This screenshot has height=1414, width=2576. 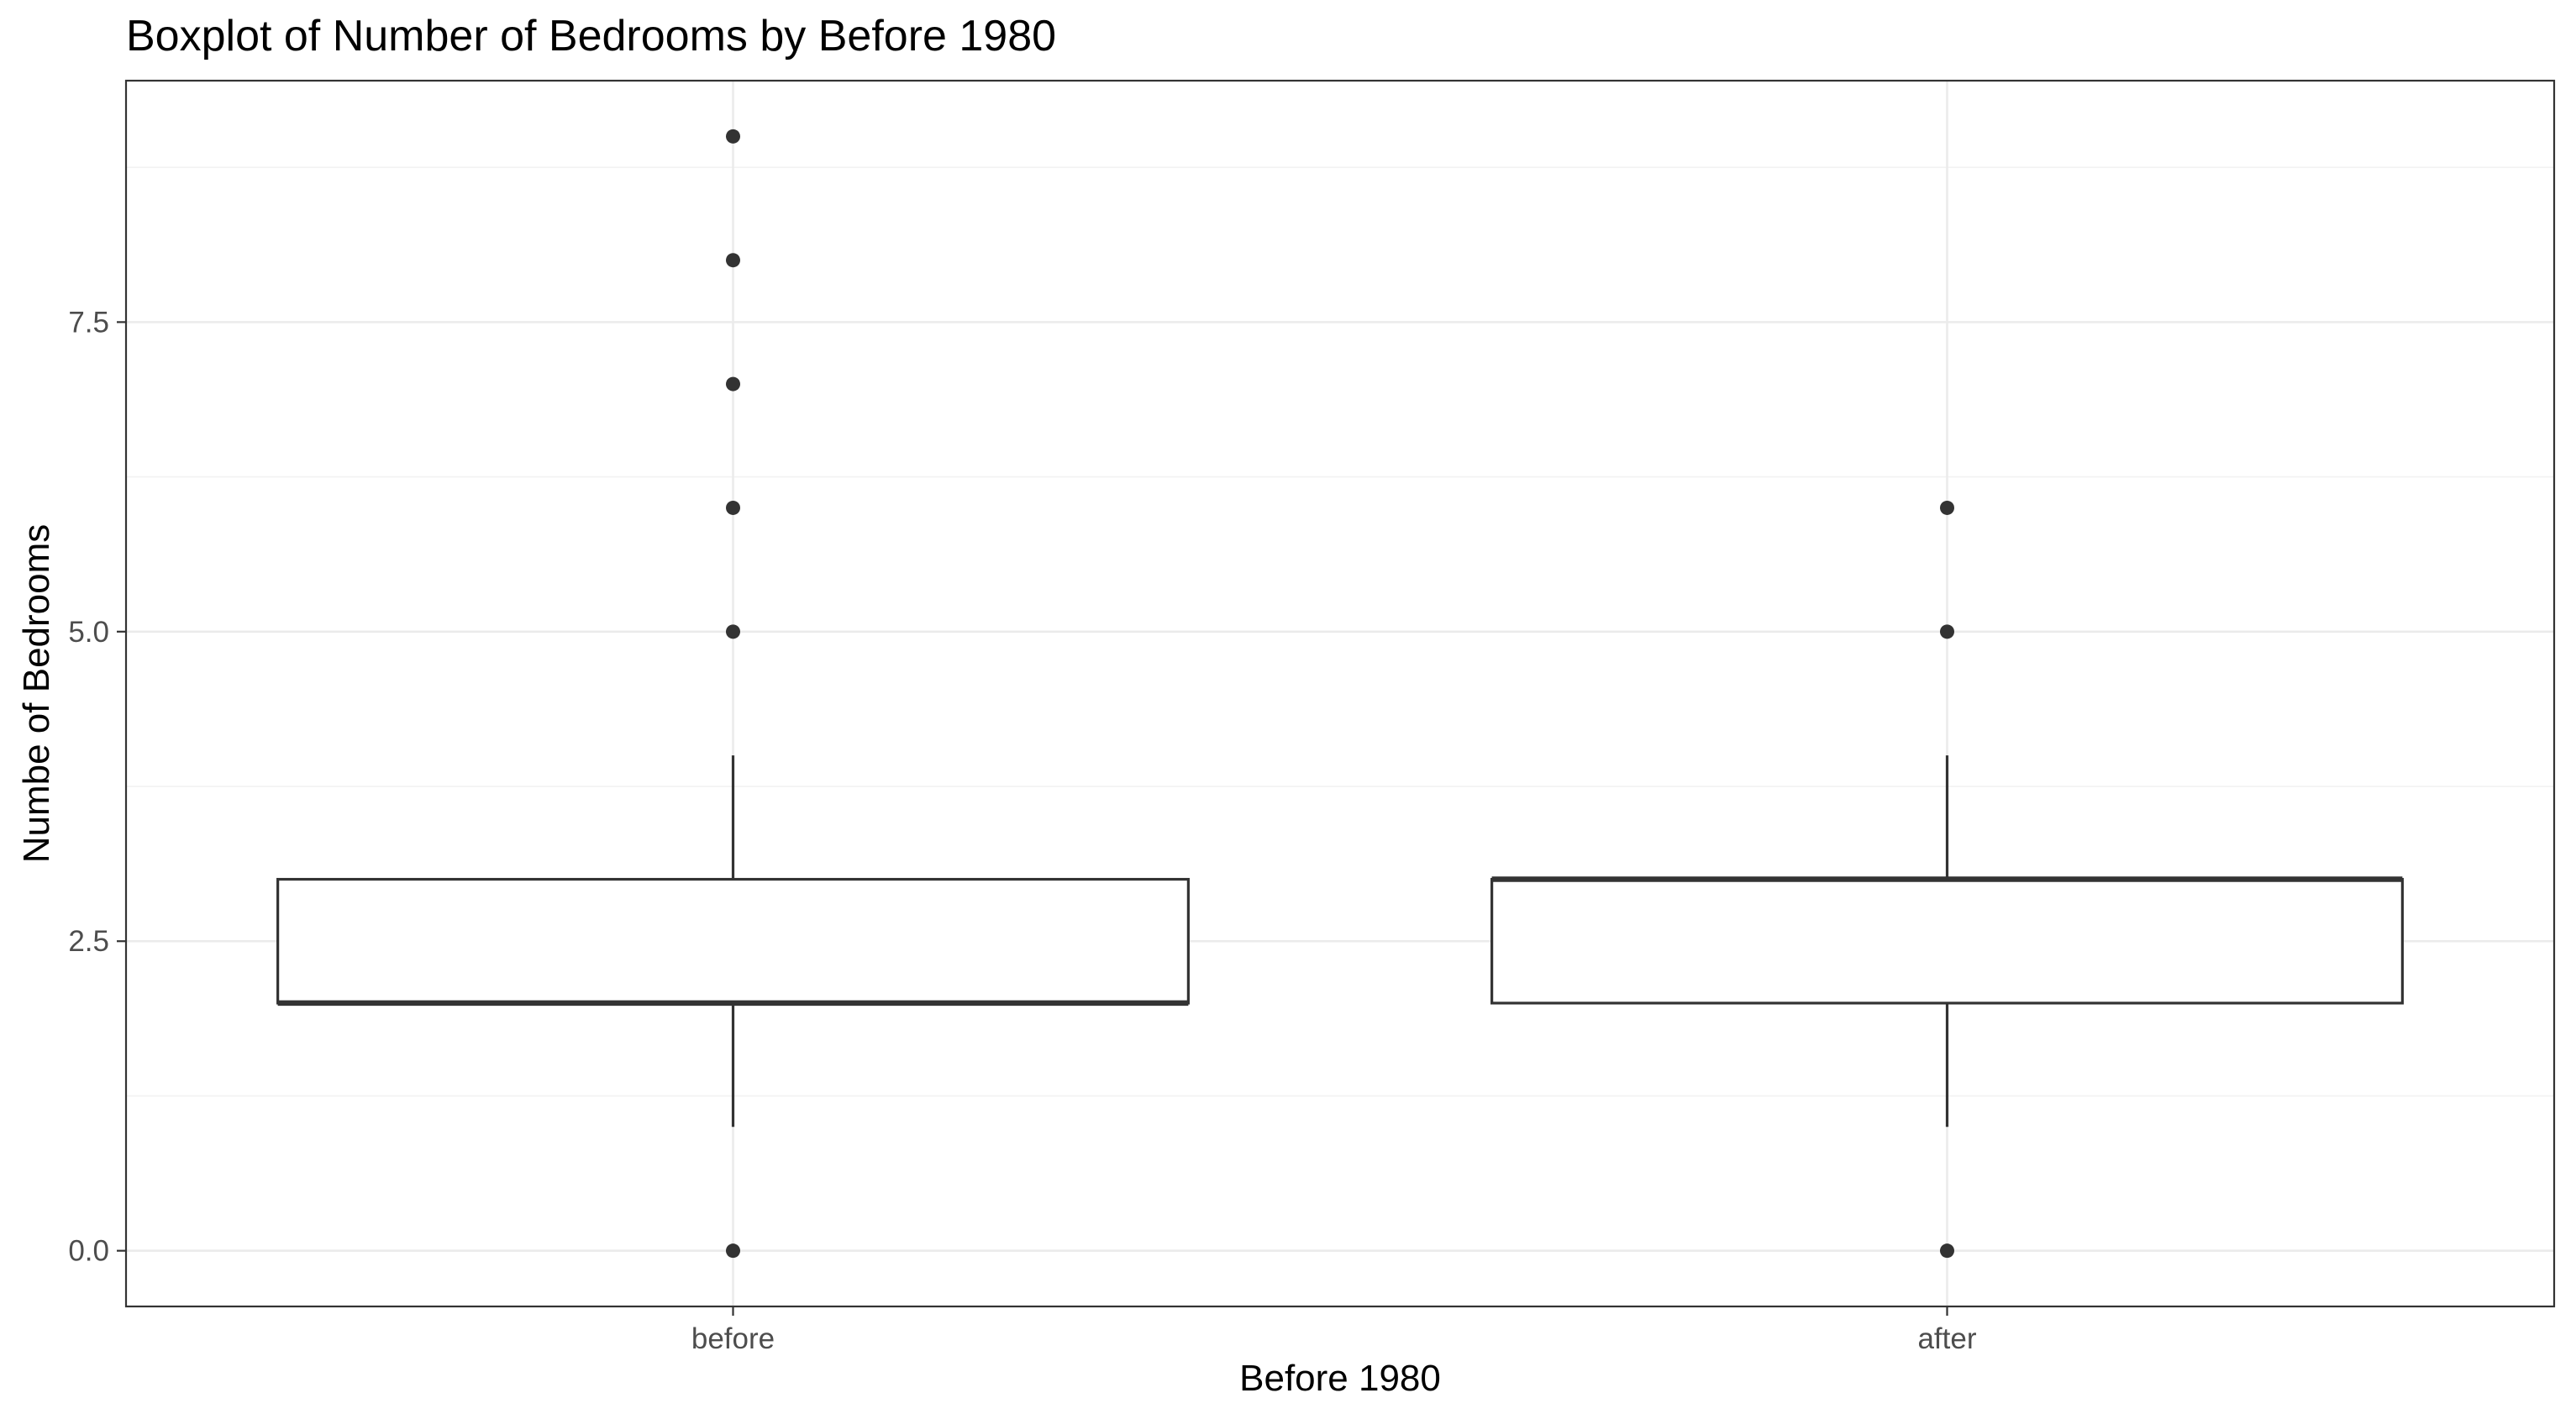 I want to click on y-tick-label: 2.5, so click(x=88, y=941).